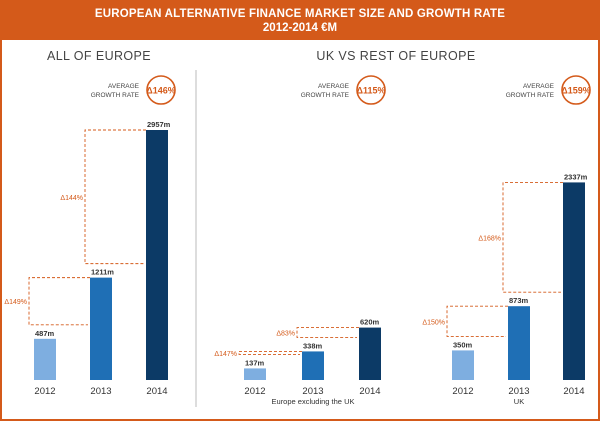 This screenshot has width=600, height=421. Describe the element at coordinates (519, 300) in the screenshot. I see `bar-value-label: 873m` at that location.